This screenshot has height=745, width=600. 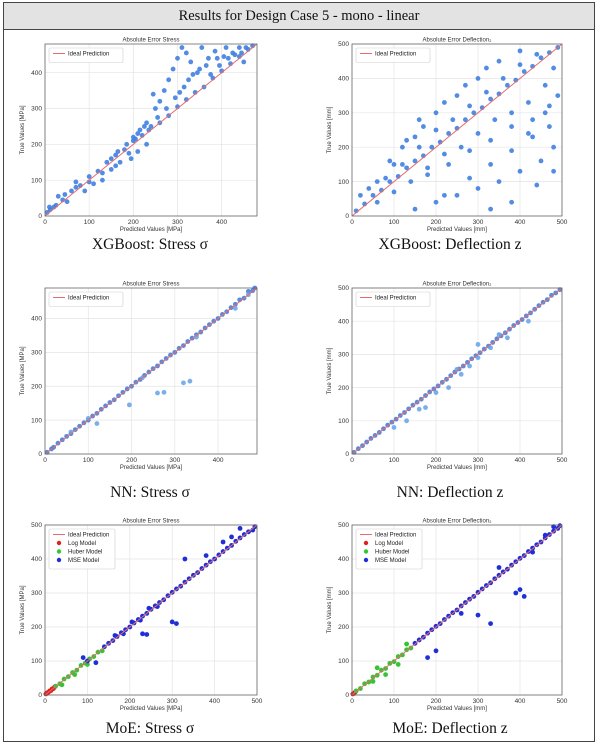 I want to click on x-tick-label: 500, so click(x=562, y=460).